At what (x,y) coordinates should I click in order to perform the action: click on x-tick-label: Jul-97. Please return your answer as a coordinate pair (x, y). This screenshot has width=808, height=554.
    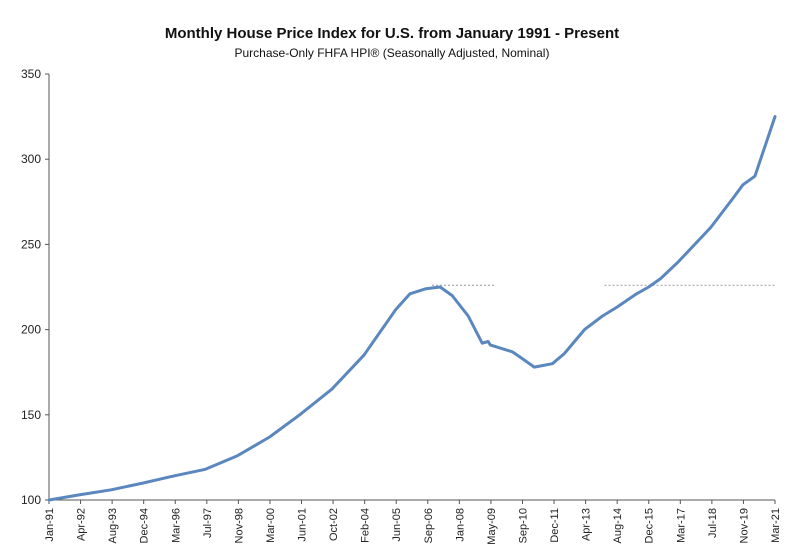
    Looking at the image, I should click on (208, 523).